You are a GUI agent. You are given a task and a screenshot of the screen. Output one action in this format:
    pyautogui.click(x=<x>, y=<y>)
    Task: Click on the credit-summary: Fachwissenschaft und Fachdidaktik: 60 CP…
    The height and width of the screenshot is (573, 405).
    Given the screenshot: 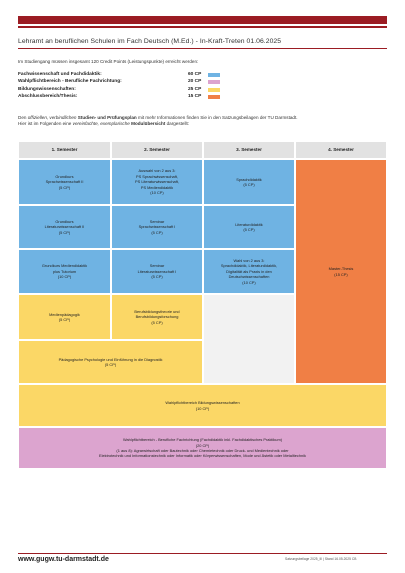 What is the action you would take?
    pyautogui.click(x=119, y=87)
    